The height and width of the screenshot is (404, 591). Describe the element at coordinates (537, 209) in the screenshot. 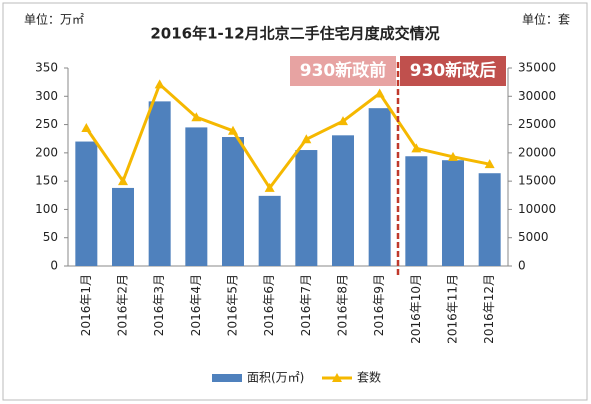

I see `y2-tick-label: 10000` at that location.